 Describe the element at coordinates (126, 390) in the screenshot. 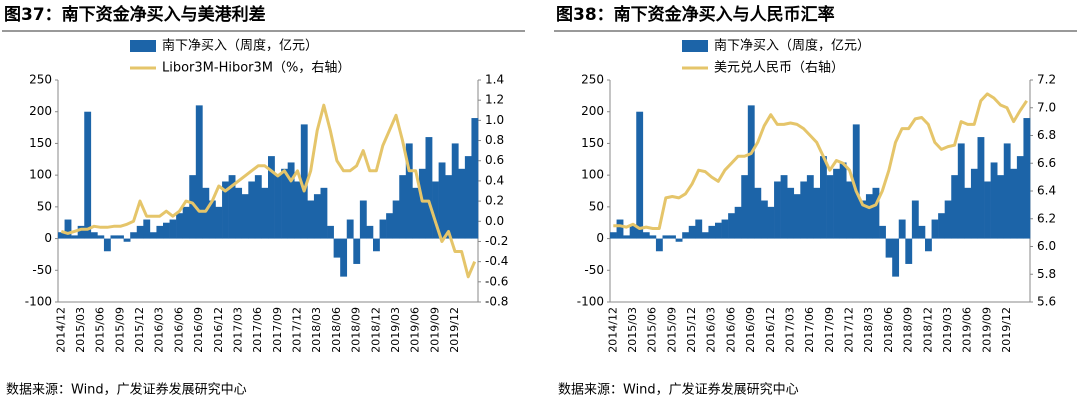

I see `source: 数据来源：Wind，广发证券发展研究中心` at that location.